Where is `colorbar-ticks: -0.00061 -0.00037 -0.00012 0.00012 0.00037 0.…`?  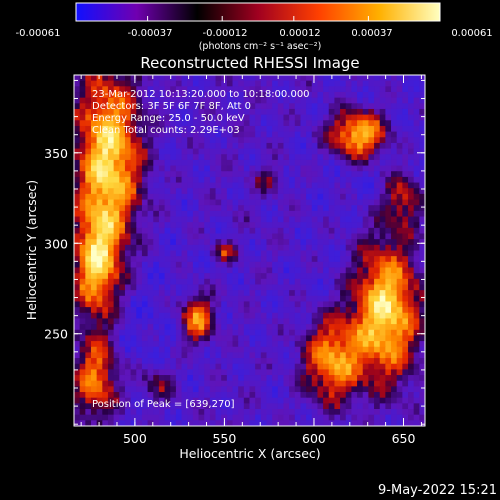
colorbar-ticks: -0.00061 -0.00037 -0.00012 0.00012 0.00037 0.… is located at coordinates (254, 27).